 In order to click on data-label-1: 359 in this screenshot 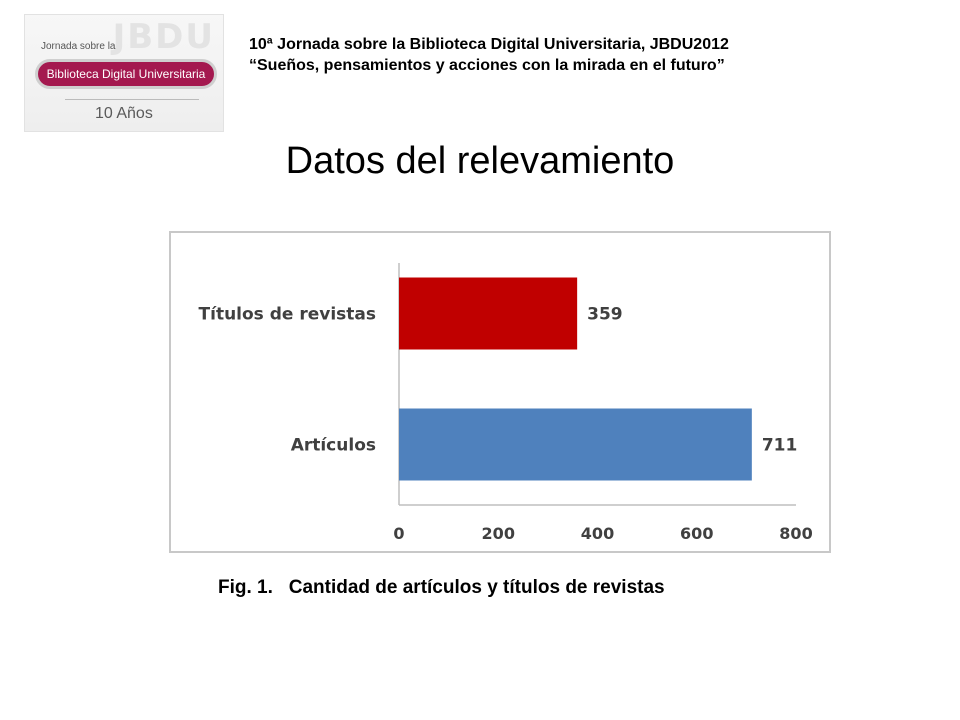, I will do `click(605, 315)`.